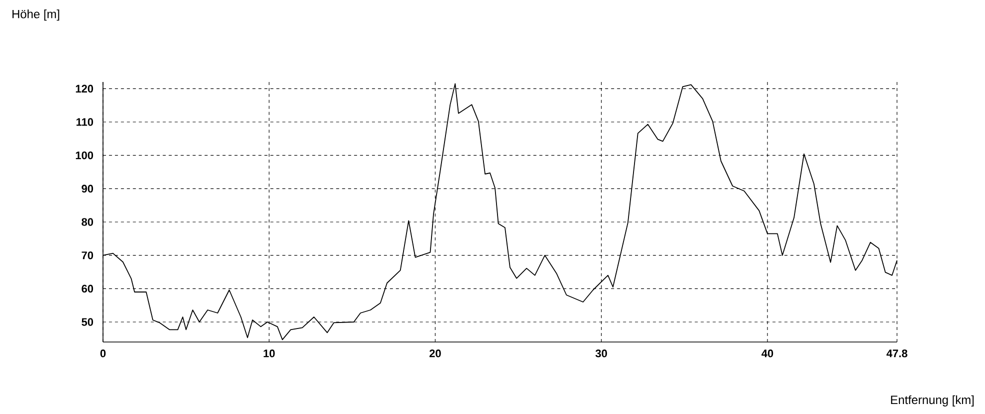 This screenshot has width=985, height=414. What do you see at coordinates (269, 354) in the screenshot?
I see `x-tick-label: 10` at bounding box center [269, 354].